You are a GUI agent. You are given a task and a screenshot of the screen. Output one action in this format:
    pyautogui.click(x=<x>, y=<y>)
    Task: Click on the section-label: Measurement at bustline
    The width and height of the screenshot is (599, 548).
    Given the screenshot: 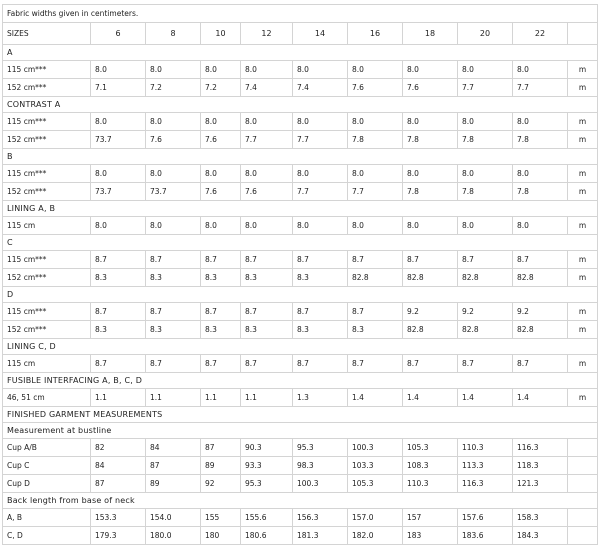 What is the action you would take?
    pyautogui.click(x=300, y=430)
    